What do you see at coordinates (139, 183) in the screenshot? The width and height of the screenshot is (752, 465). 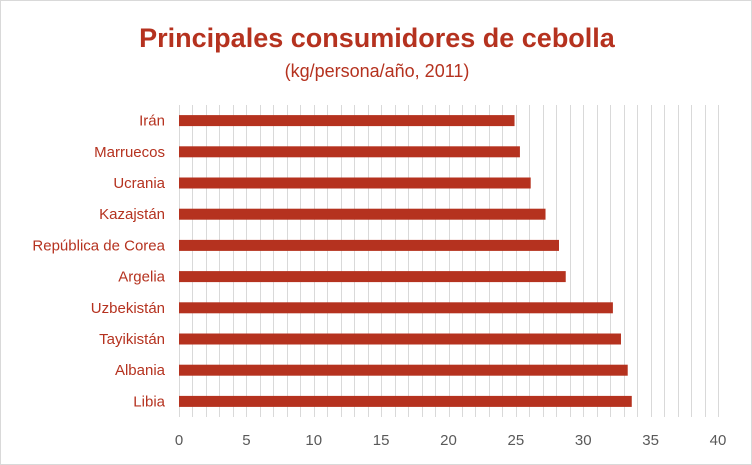 I see `category-label: Ucrania` at bounding box center [139, 183].